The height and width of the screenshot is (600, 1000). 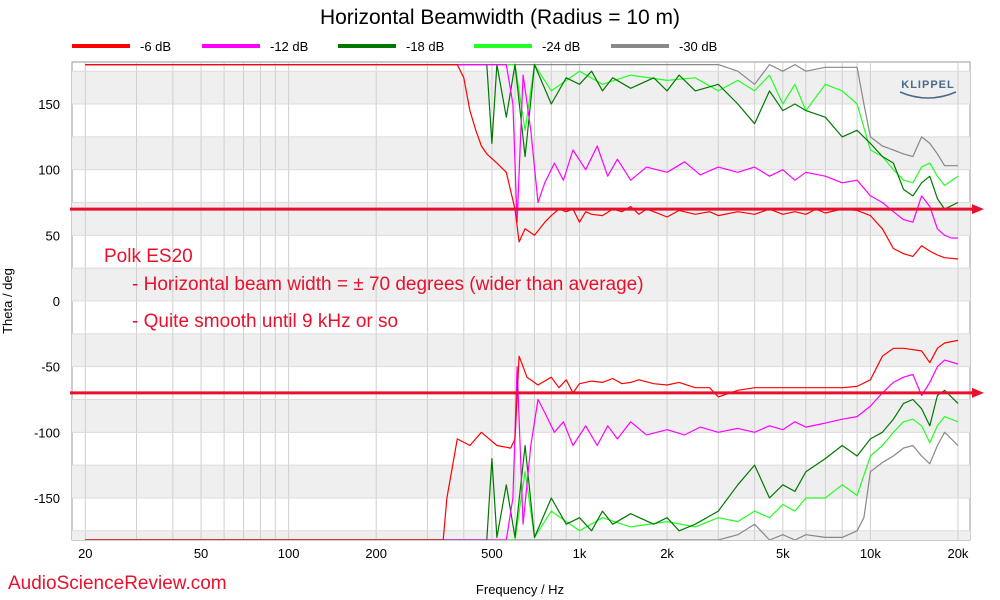 What do you see at coordinates (870, 553) in the screenshot?
I see `x-tick-label: 10k` at bounding box center [870, 553].